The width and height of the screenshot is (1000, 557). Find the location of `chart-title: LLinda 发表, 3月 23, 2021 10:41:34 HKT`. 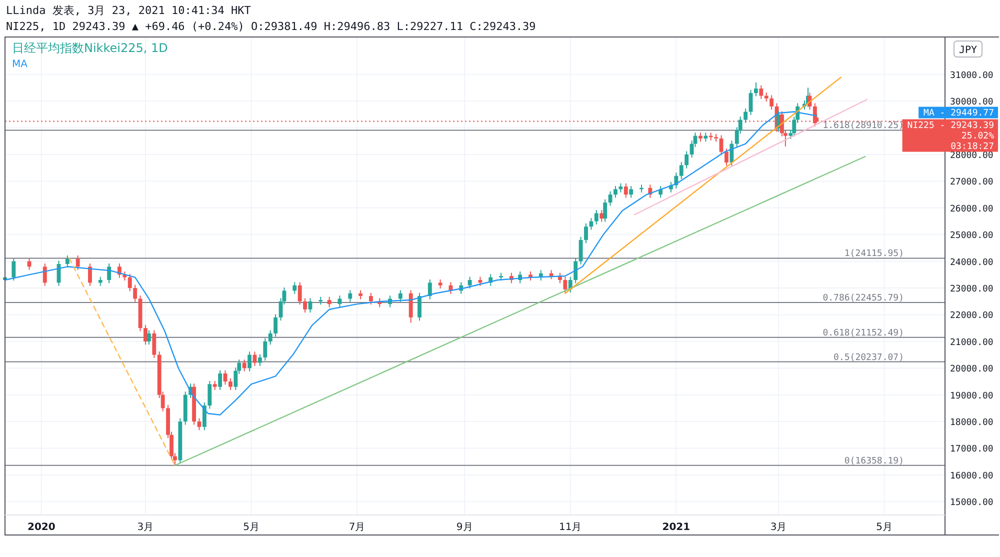

chart-title: LLinda 发表, 3月 23, 2021 10:41:34 HKT is located at coordinates (129, 10).